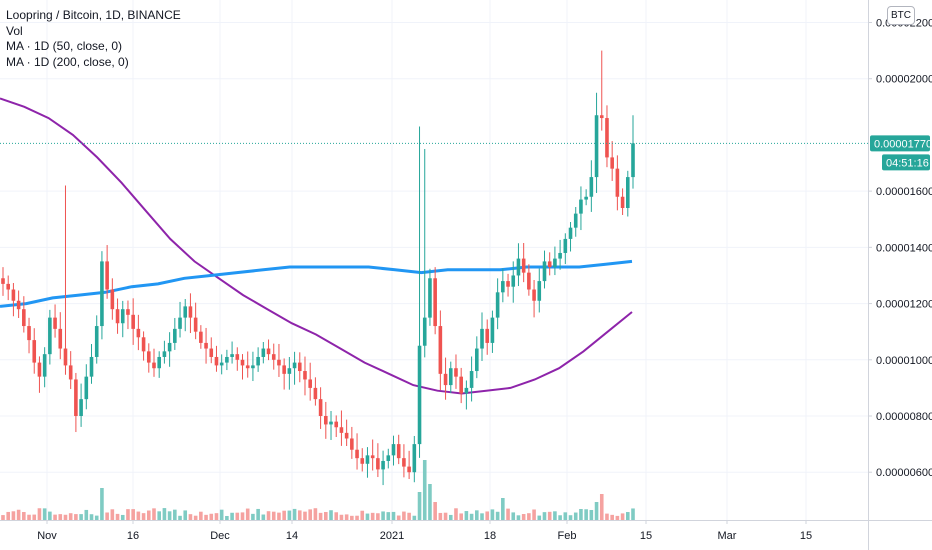 The width and height of the screenshot is (932, 550). Describe the element at coordinates (133, 536) in the screenshot. I see `x-tick-label: 16` at that location.